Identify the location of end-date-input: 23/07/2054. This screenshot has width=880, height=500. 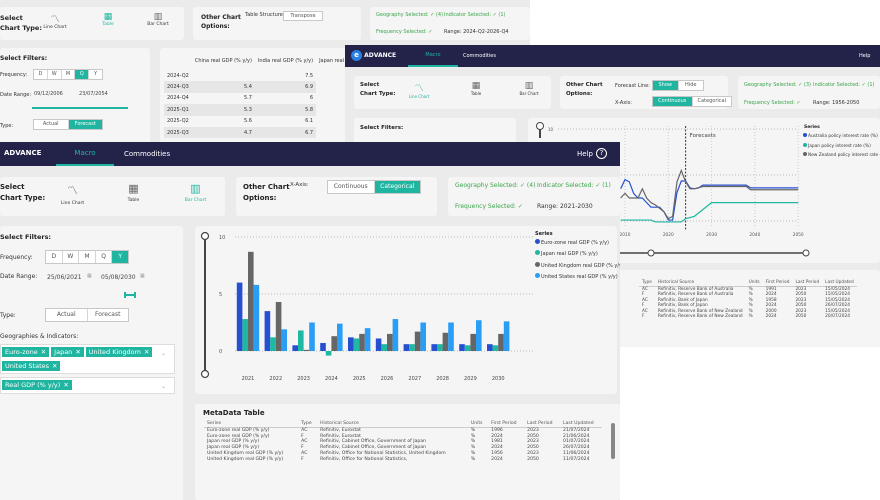
(98, 94).